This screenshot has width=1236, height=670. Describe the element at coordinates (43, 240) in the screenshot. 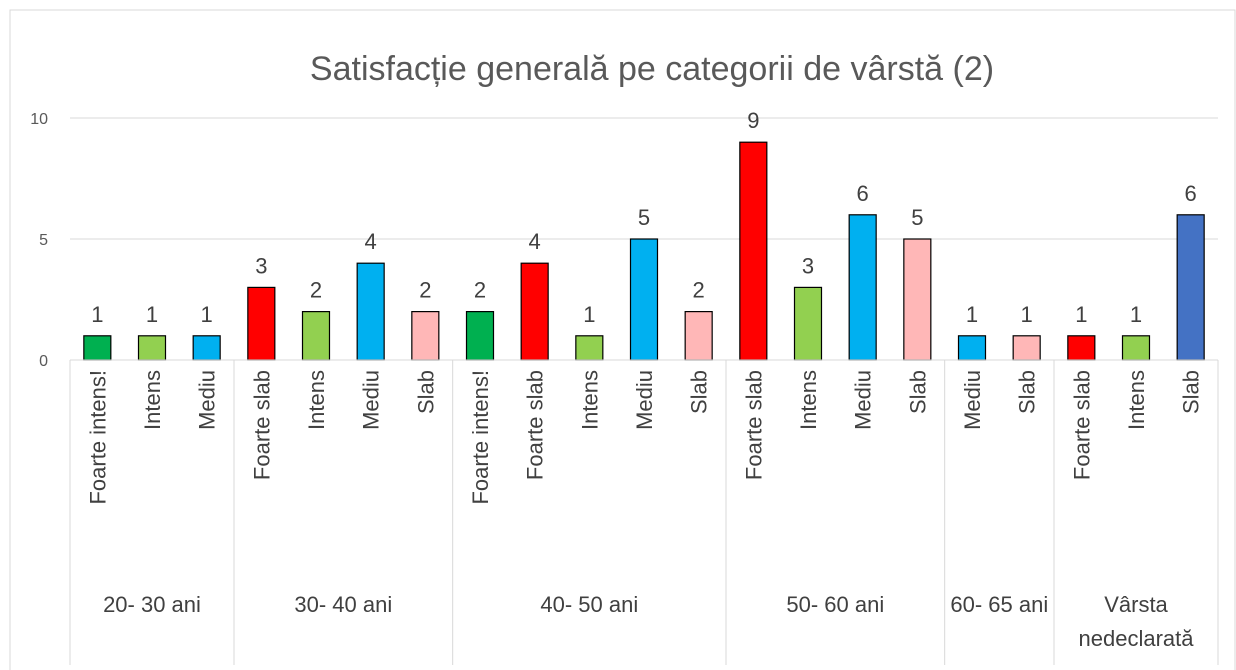

I see `y-tick-label: 5` at that location.